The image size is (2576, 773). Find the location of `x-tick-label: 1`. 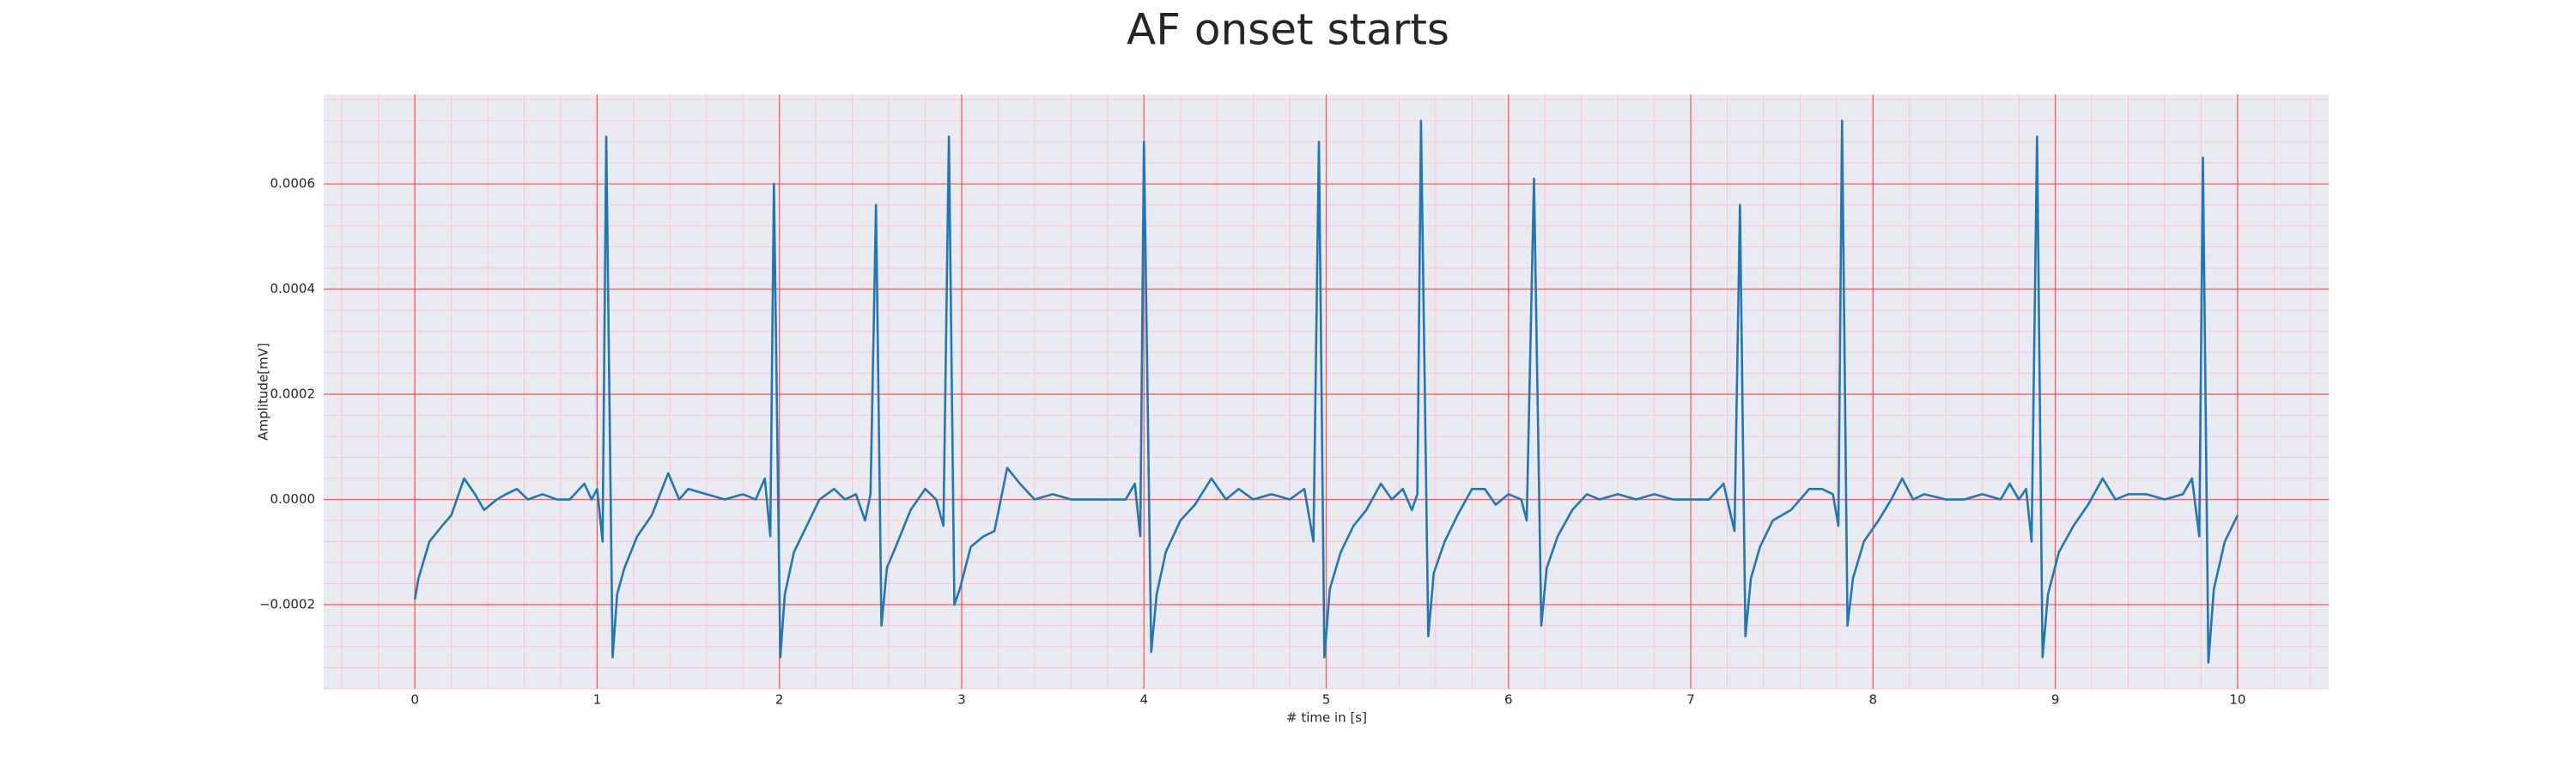

x-tick-label: 1 is located at coordinates (597, 700).